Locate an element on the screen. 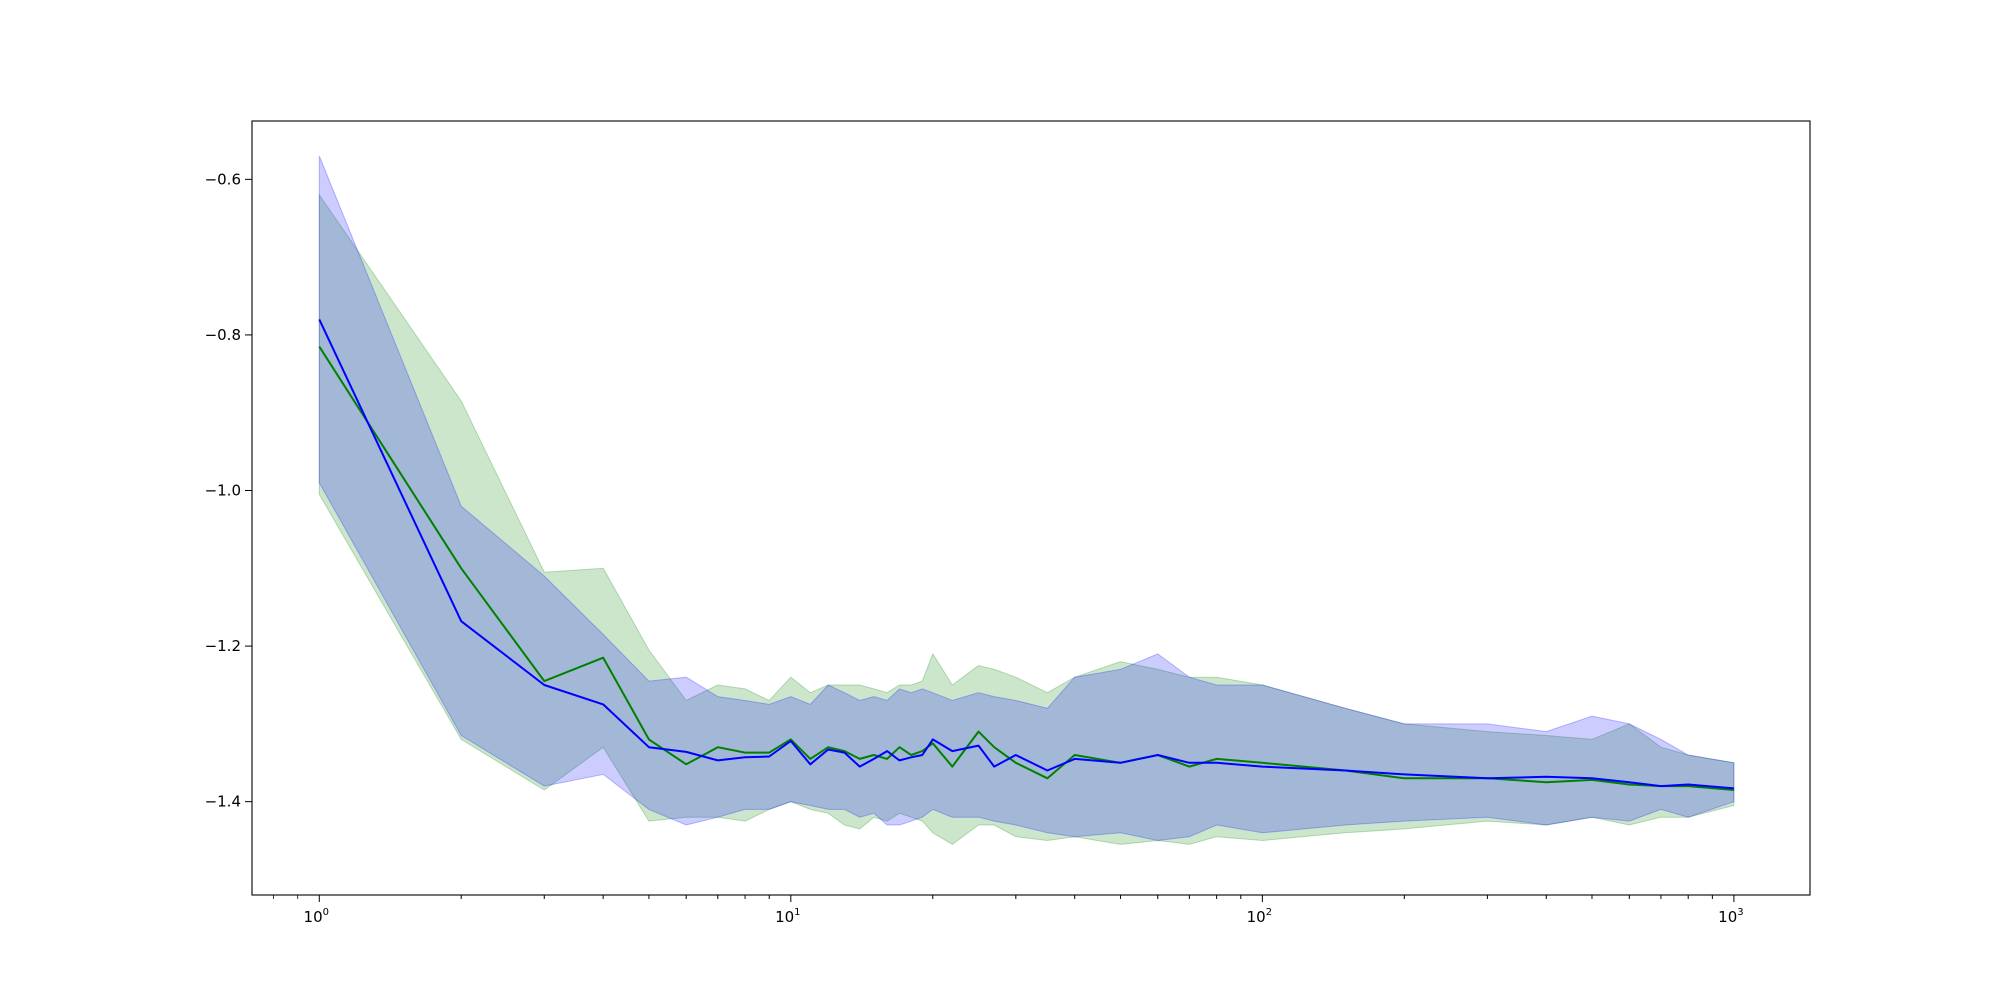 The height and width of the screenshot is (1000, 2000). x-tick-label: 10⁰ is located at coordinates (316, 916).